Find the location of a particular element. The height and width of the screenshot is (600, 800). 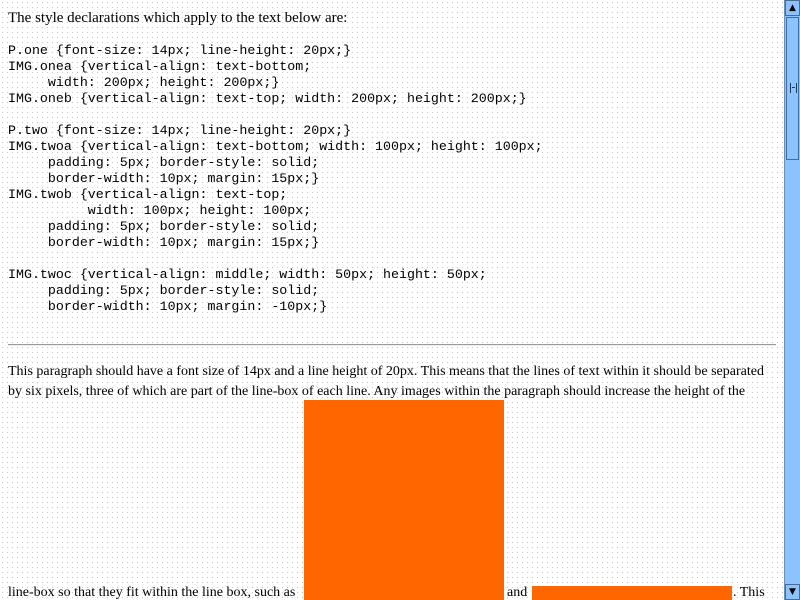

scroll-down-arrow-icon: ▼ is located at coordinates (792, 592).